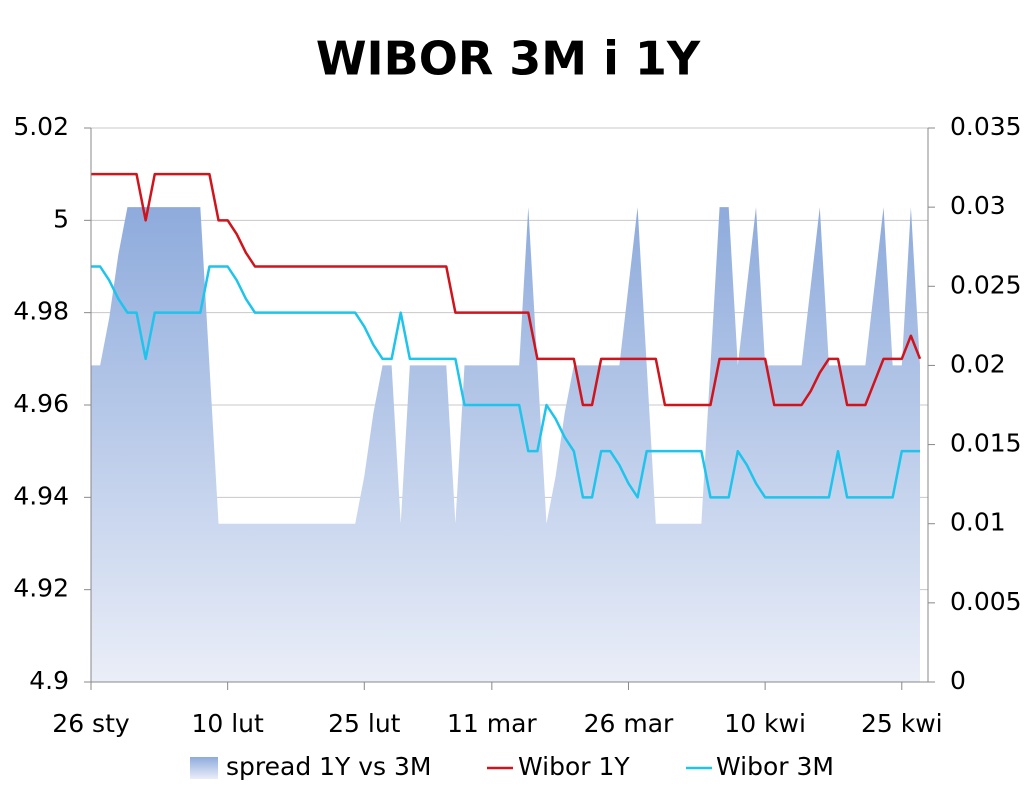 Image resolution: width=1024 pixels, height=791 pixels. I want to click on x-tick-label: 26 mar, so click(629, 723).